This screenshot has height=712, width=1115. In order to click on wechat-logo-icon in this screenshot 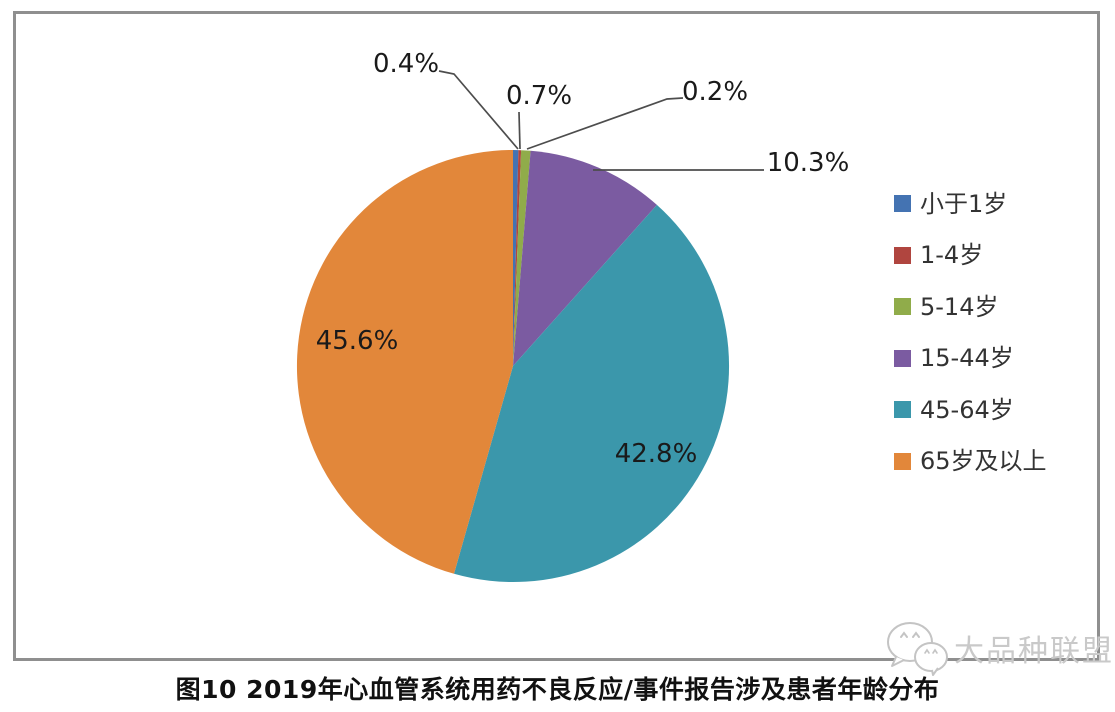, I will do `click(917, 649)`.